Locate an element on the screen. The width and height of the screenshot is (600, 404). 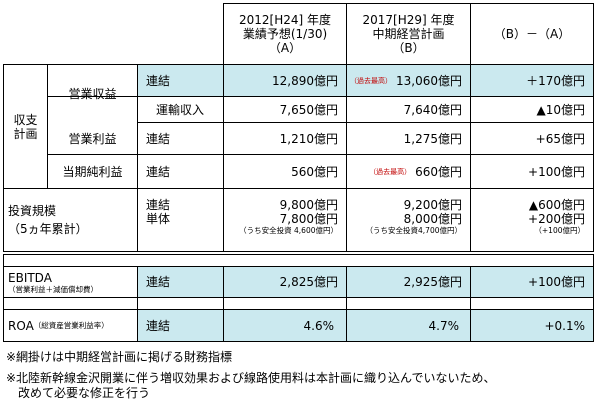
investment-diff2: +200億円 is located at coordinates (556, 219).